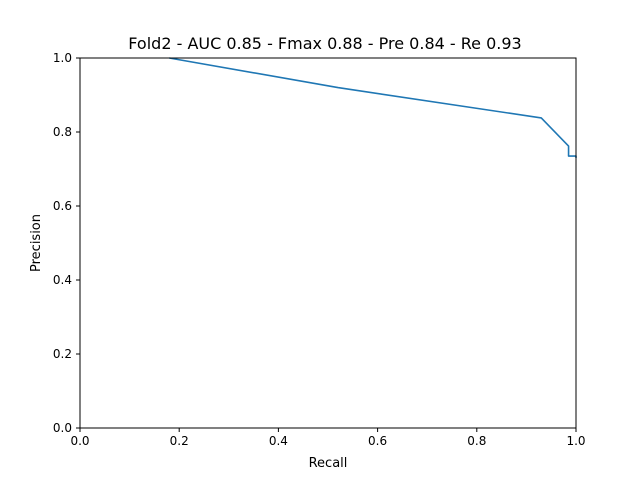  I want to click on x-tick-label: 0.6, so click(377, 441).